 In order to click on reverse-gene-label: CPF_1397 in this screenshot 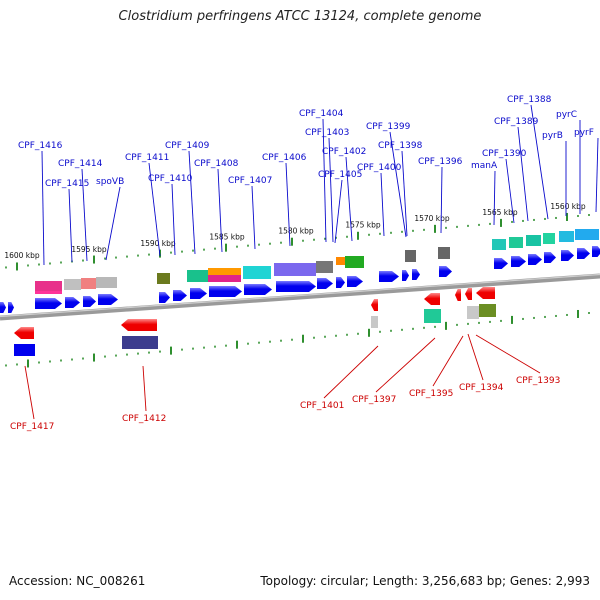, I will do `click(374, 400)`.